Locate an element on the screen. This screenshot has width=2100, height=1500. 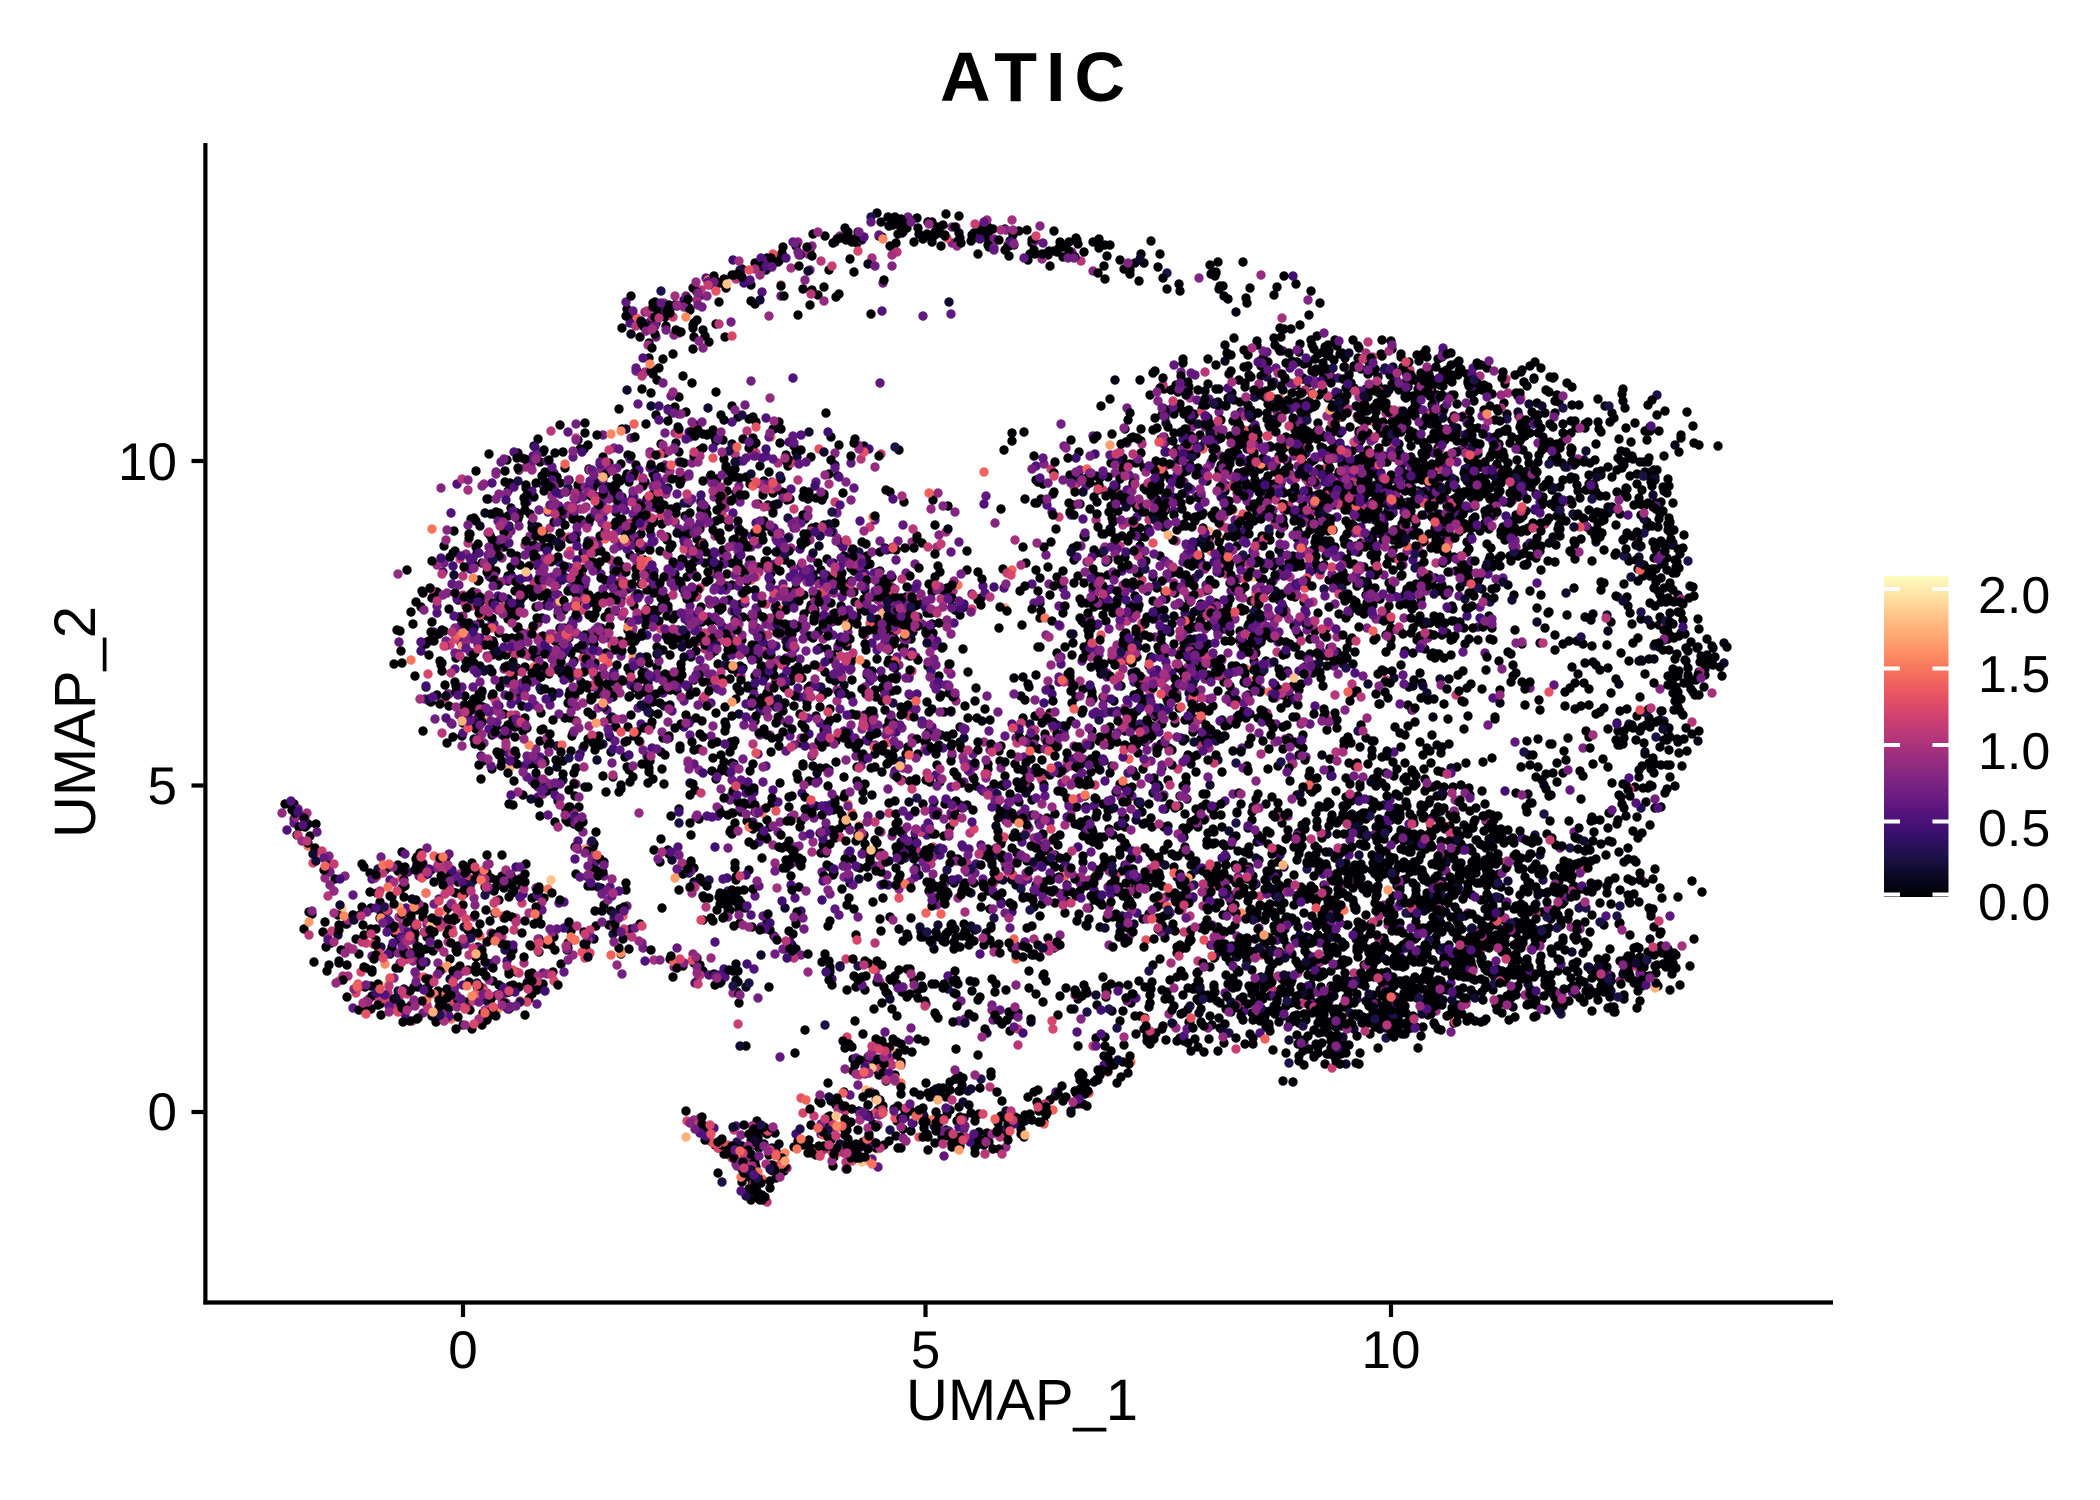
svg-text: UMAP_2 is located at coordinates (75, 722).